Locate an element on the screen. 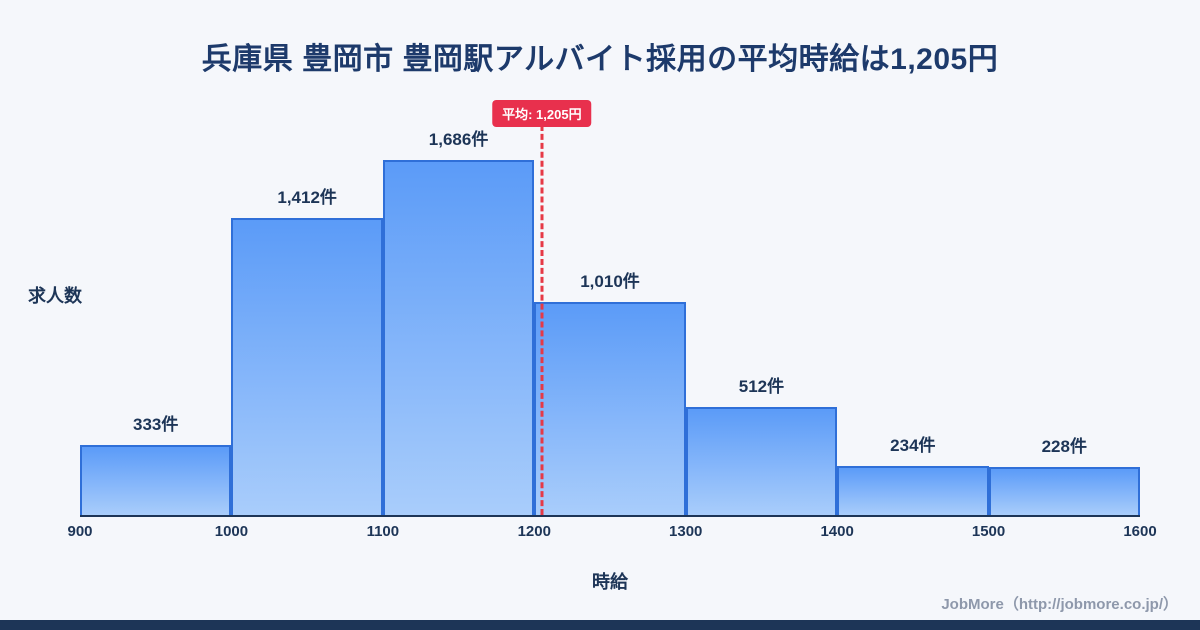  x-axis-ticks: 900 1000 1100 1200 1300 1400 1500 1600 is located at coordinates (611, 530).